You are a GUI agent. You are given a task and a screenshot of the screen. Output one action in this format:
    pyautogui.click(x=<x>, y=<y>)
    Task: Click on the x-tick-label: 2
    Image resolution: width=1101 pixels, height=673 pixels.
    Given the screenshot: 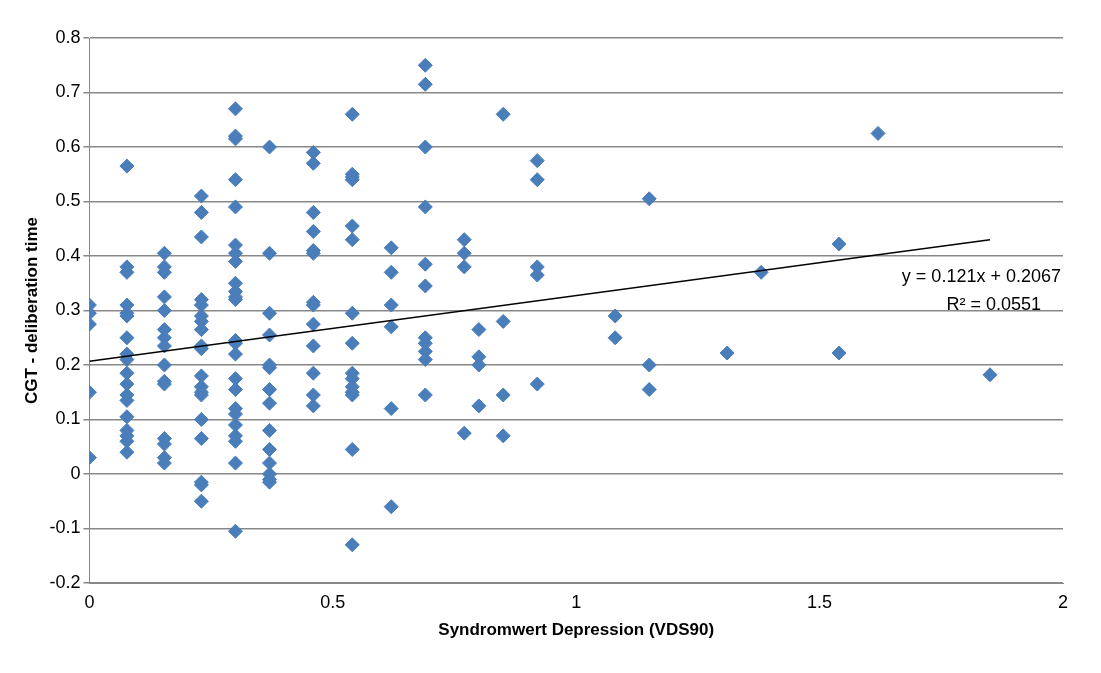 What is the action you would take?
    pyautogui.click(x=1063, y=601)
    